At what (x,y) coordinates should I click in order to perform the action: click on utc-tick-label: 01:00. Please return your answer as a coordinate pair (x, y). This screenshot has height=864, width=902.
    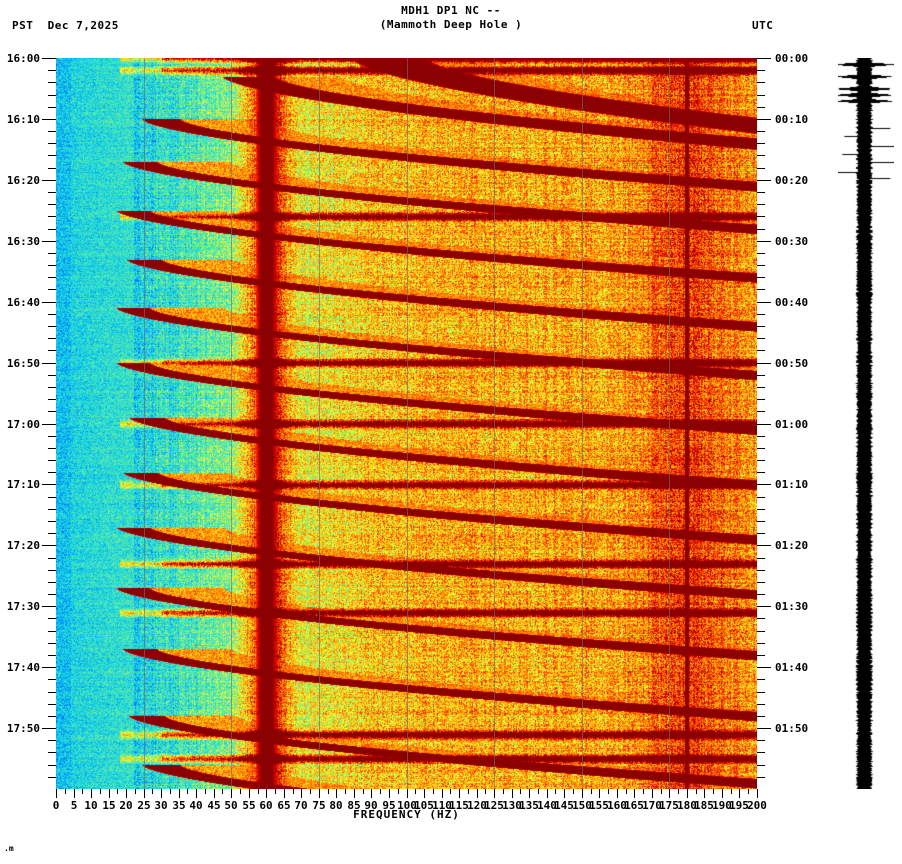
    Looking at the image, I should click on (792, 424).